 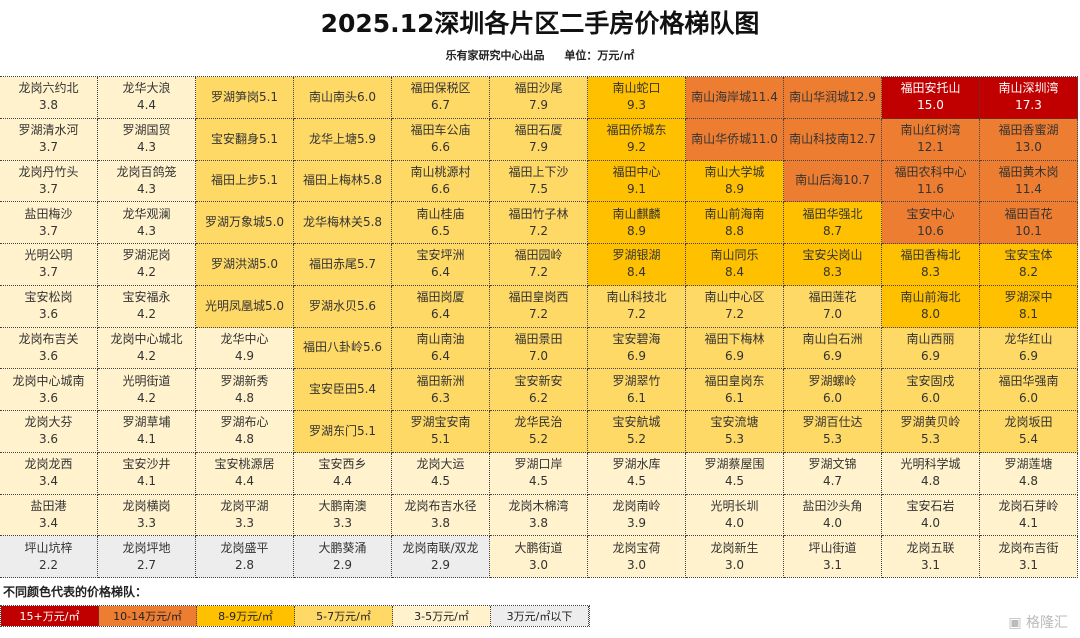 What do you see at coordinates (1028, 338) in the screenshot?
I see `area-name: 龙华红山` at bounding box center [1028, 338].